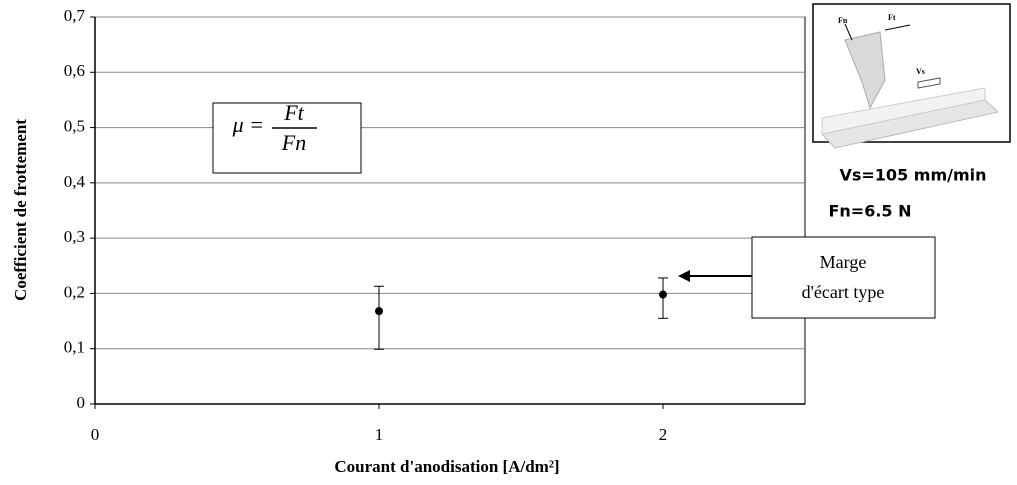 This screenshot has height=485, width=1017. What do you see at coordinates (843, 262) in the screenshot?
I see `note-line: Marge` at bounding box center [843, 262].